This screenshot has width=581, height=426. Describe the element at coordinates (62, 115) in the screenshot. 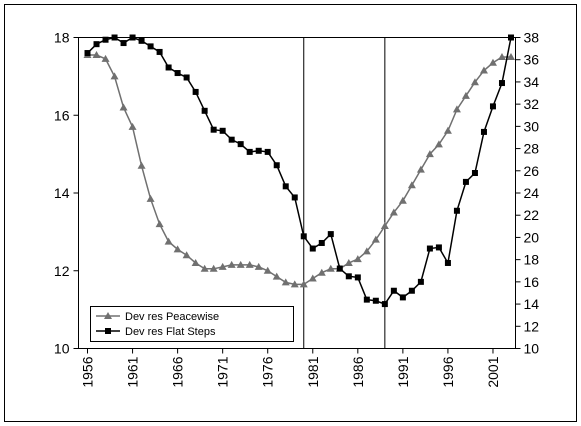

I see `y-tick-label: 16` at that location.